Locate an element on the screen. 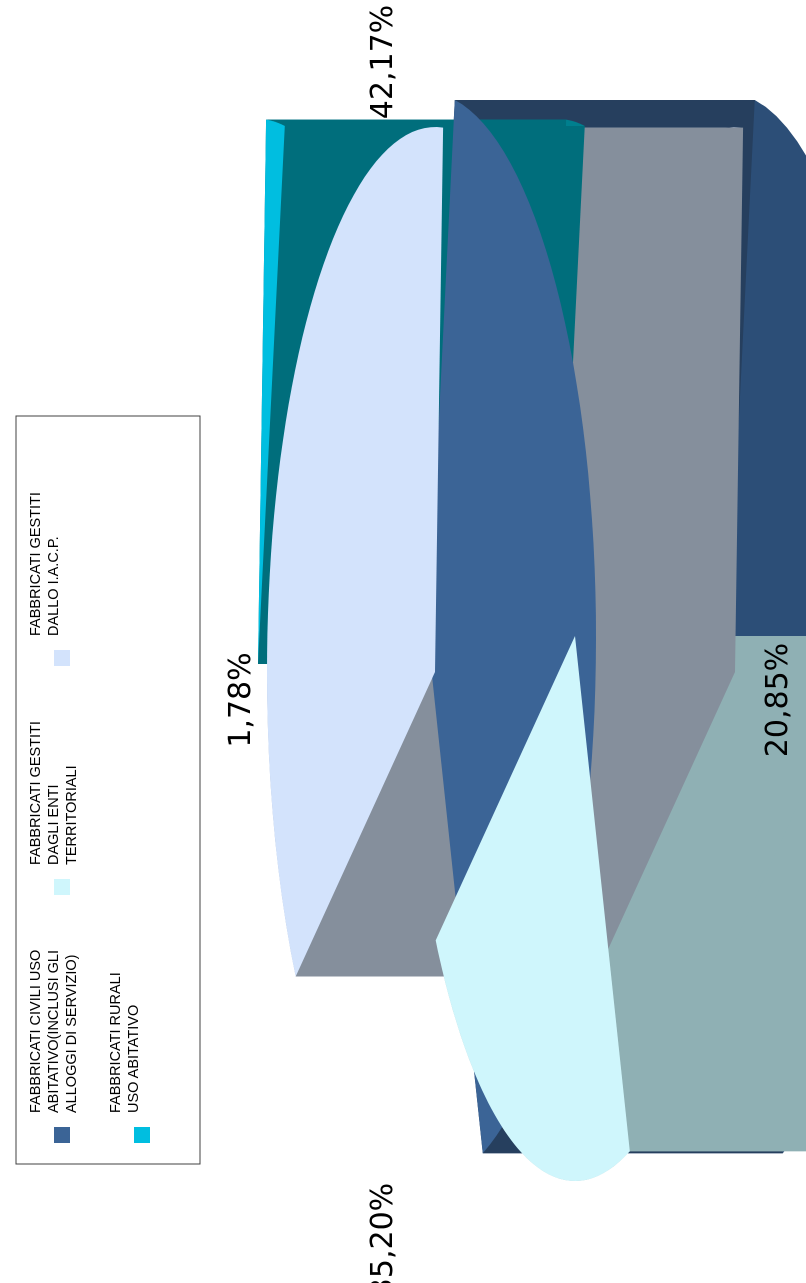 This screenshot has width=806, height=1283. slice-top-fabbricati-gestiti-dagli-enti-territoria is located at coordinates (532, 908).